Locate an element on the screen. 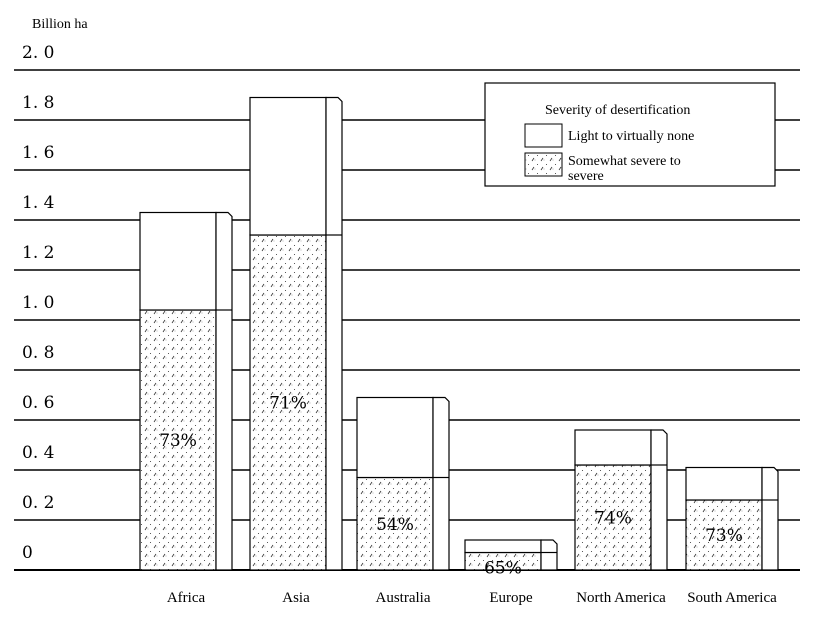 The width and height of the screenshot is (813, 617). percent-label: 74% is located at coordinates (613, 519).